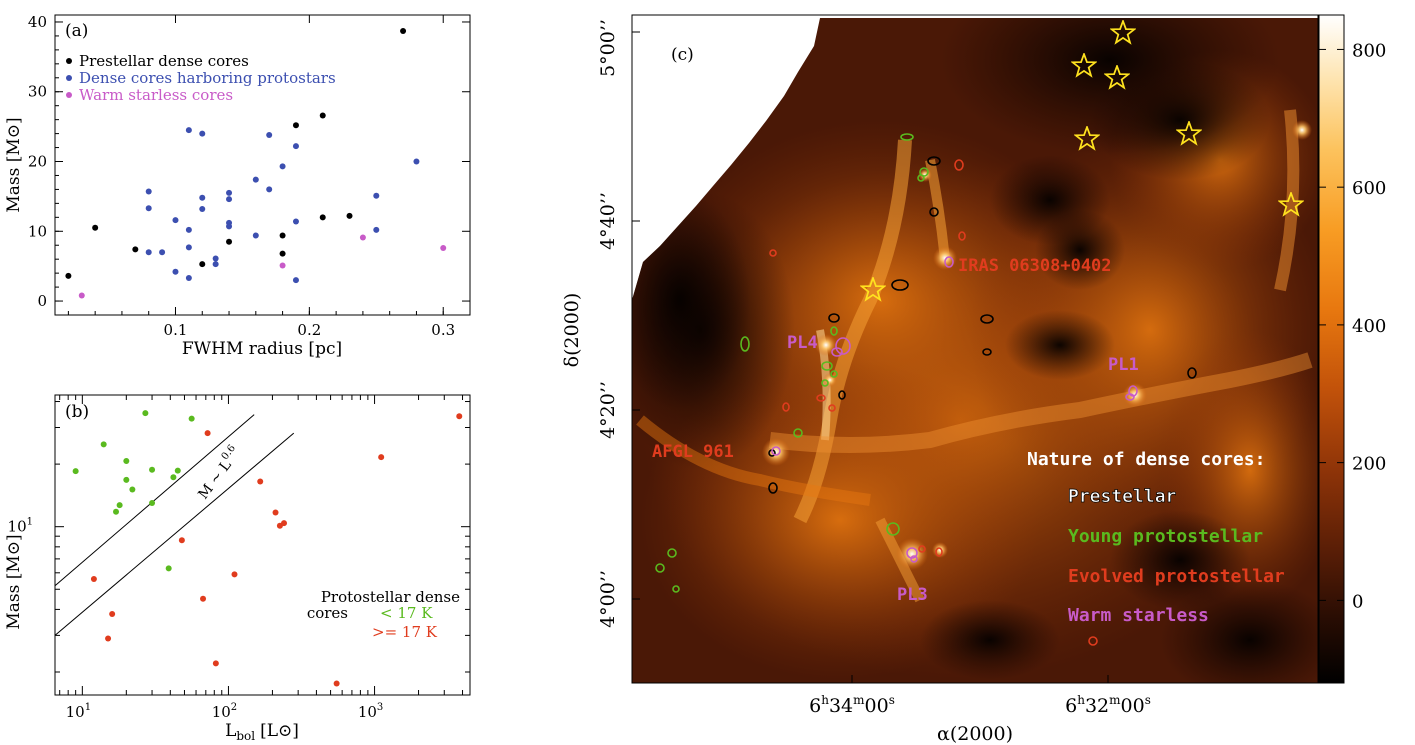 Image resolution: width=1415 pixels, height=745 pixels. What do you see at coordinates (1133, 706) in the screenshot?
I see `ra-s: 00` at bounding box center [1133, 706].